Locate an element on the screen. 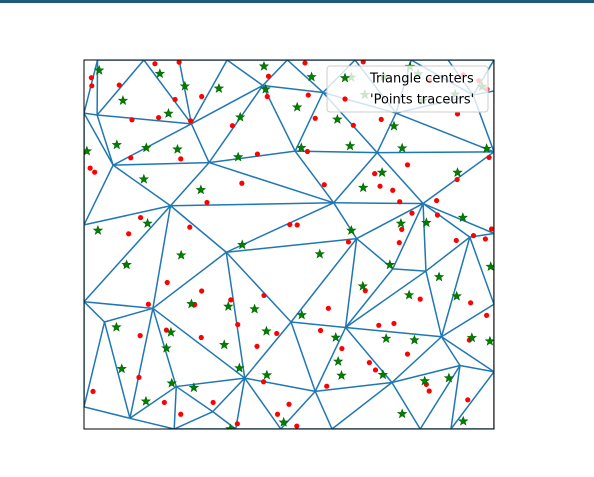 This screenshot has height=477, width=594. legend-circle-marker is located at coordinates (345, 99).